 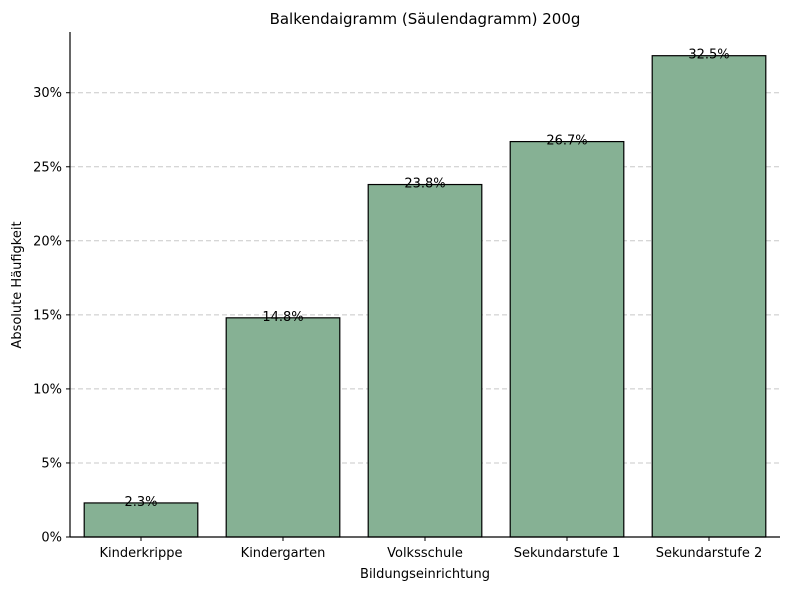 What do you see at coordinates (47, 93) in the screenshot?
I see `y-tick-label: 30%` at bounding box center [47, 93].